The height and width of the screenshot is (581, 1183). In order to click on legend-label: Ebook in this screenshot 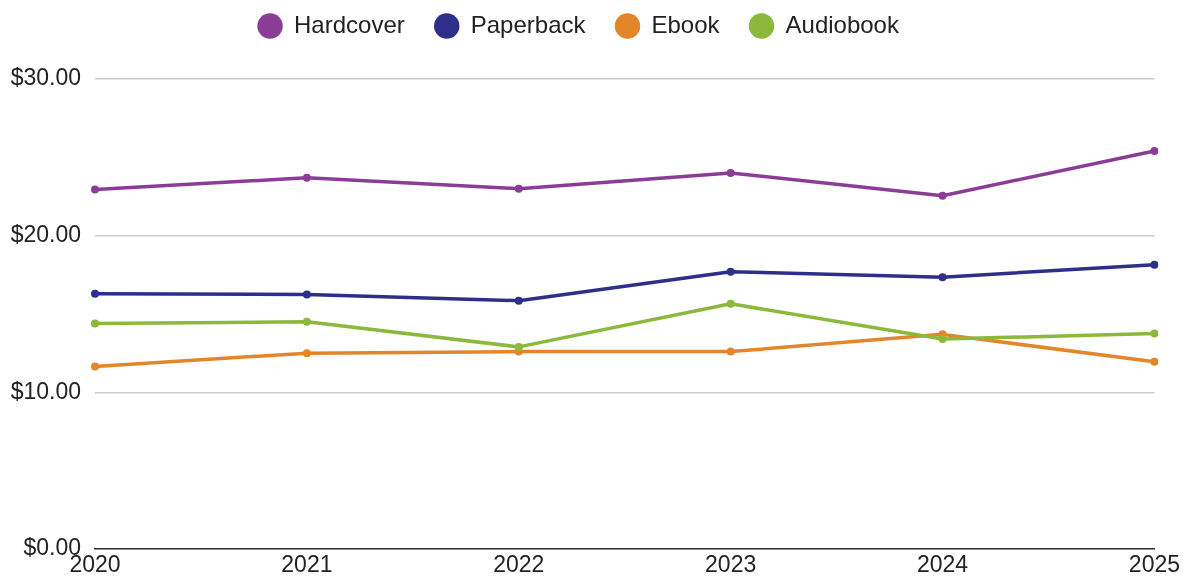, I will do `click(686, 24)`.